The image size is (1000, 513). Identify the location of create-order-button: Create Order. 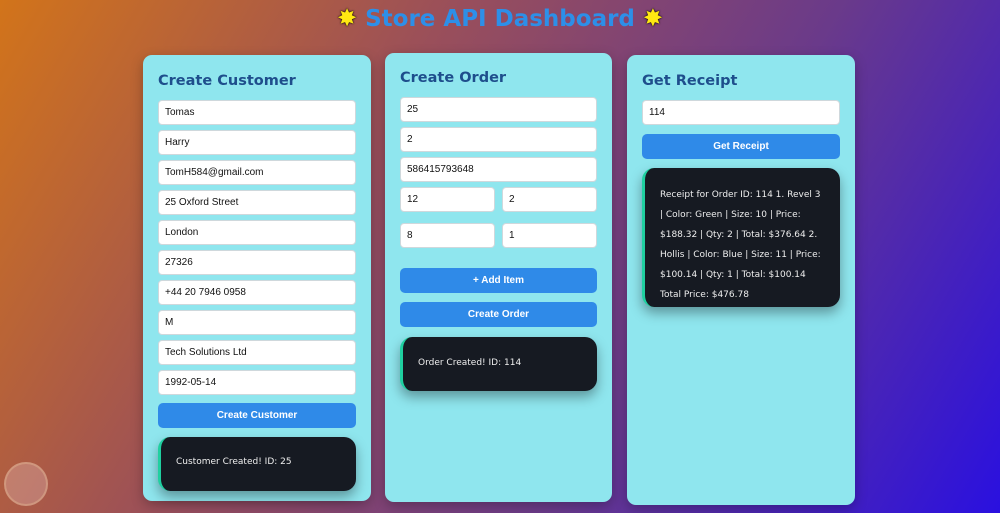
(498, 314).